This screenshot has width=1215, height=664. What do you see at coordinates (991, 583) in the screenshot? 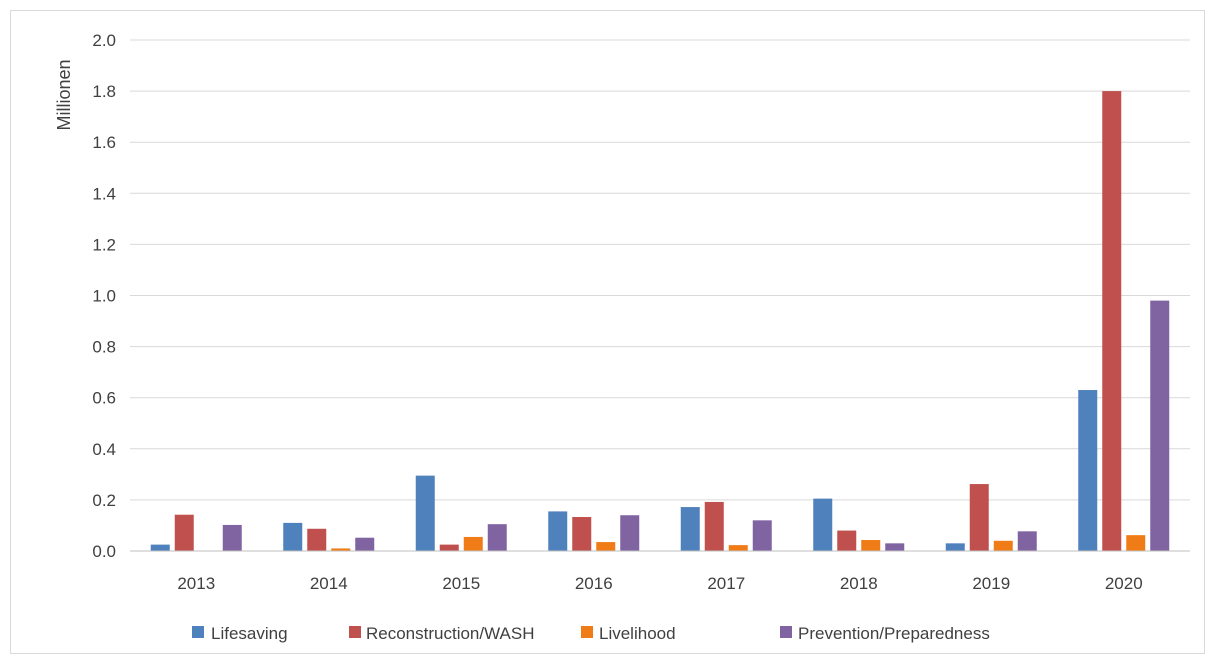
I see `x-tick-label: 2019` at bounding box center [991, 583].